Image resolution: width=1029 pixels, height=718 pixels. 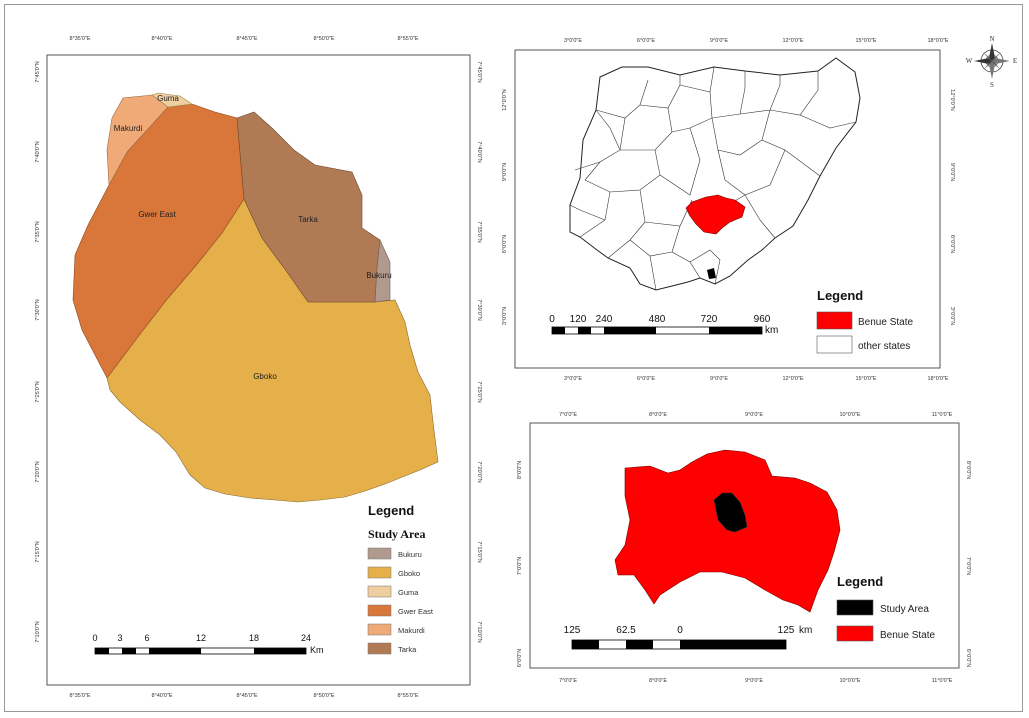 What do you see at coordinates (968, 470) in the screenshot?
I see `tick-right: 8°0'0"N` at bounding box center [968, 470].